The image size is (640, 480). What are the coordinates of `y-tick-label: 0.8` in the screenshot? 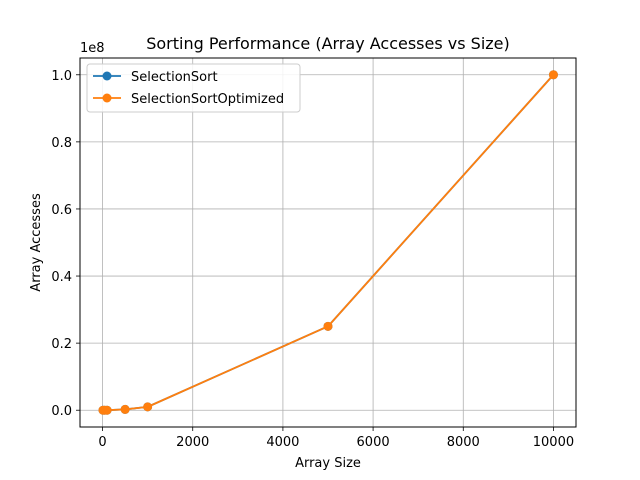 It's located at (61, 143).